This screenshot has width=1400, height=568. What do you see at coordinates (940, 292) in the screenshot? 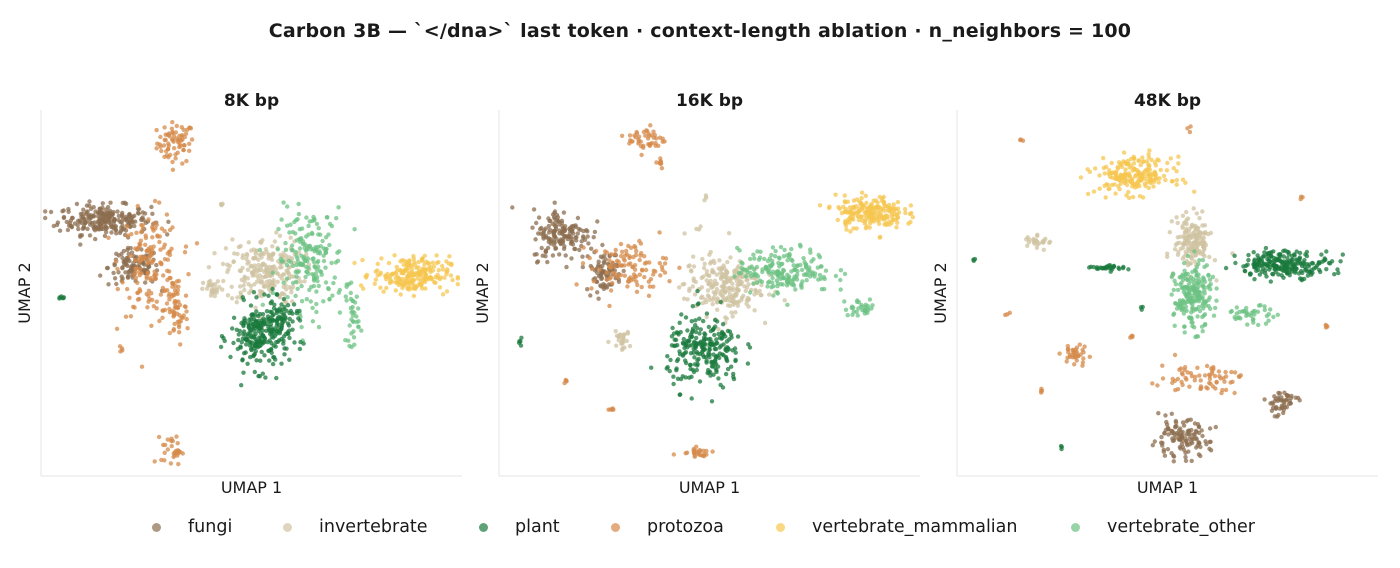
I see `y-axis-label: UMAP 2` at bounding box center [940, 292].